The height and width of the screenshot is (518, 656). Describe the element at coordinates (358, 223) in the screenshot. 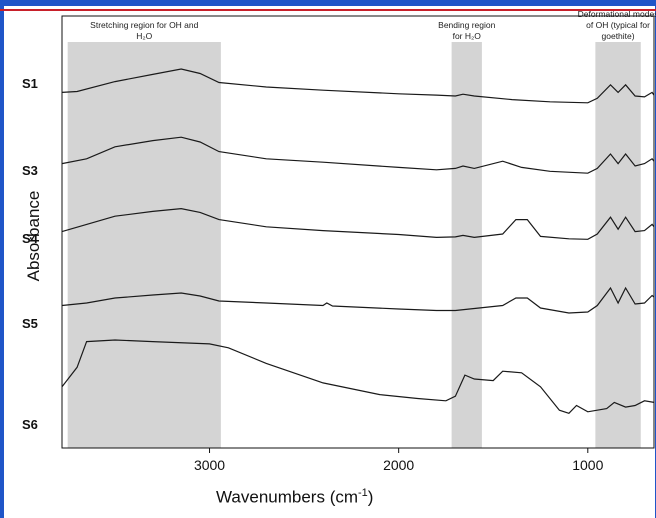

I see `series-line-s4` at that location.